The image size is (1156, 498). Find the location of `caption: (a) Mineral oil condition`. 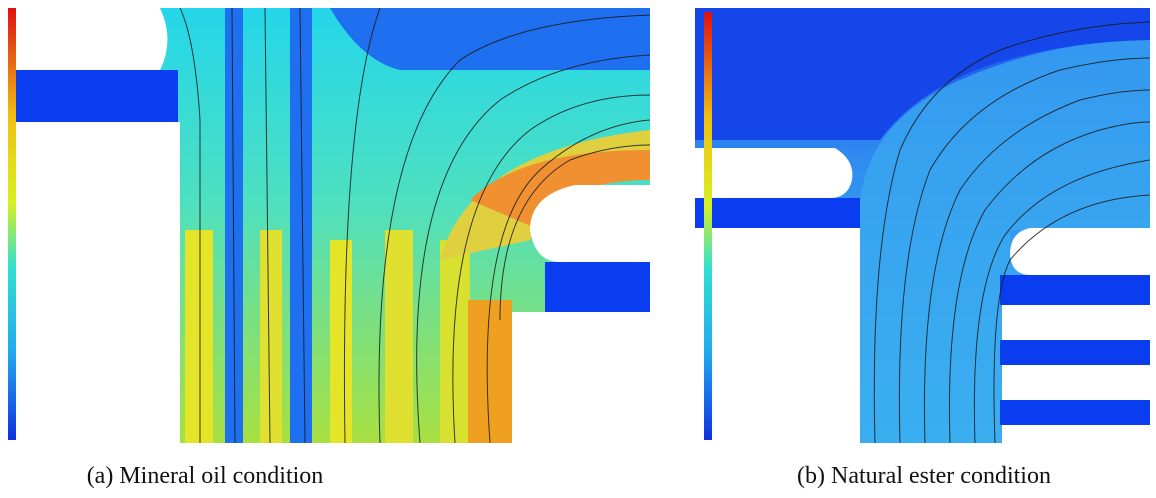

caption: (a) Mineral oil condition is located at coordinates (205, 476).